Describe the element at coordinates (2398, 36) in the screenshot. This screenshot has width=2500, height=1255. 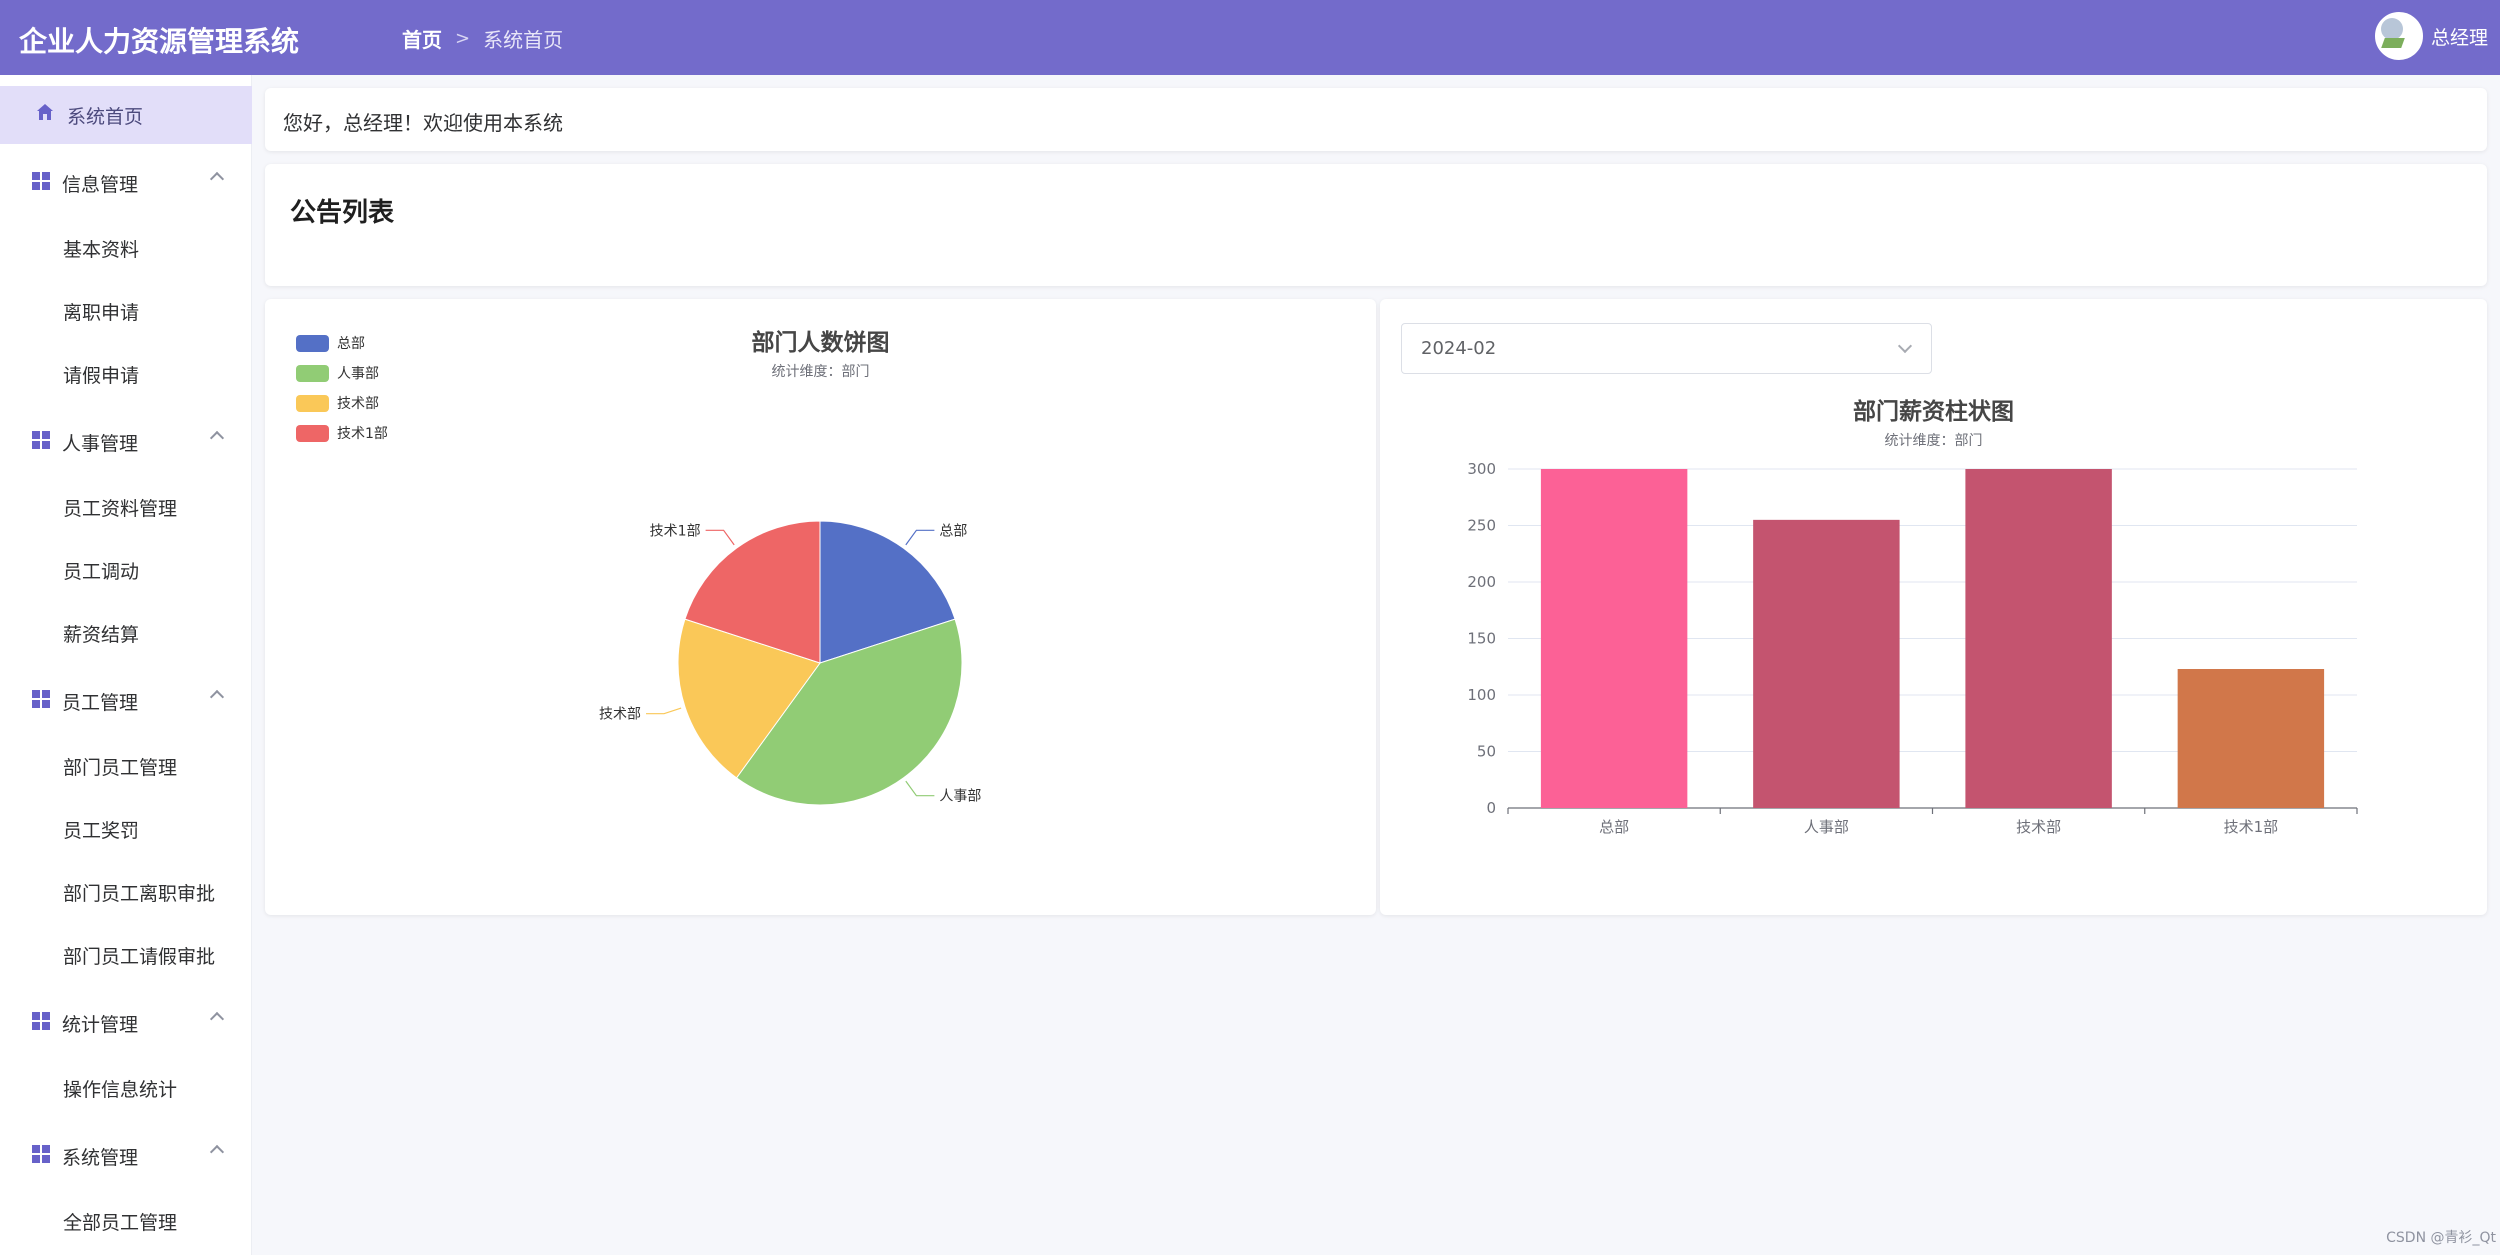
I see `avatar` at that location.